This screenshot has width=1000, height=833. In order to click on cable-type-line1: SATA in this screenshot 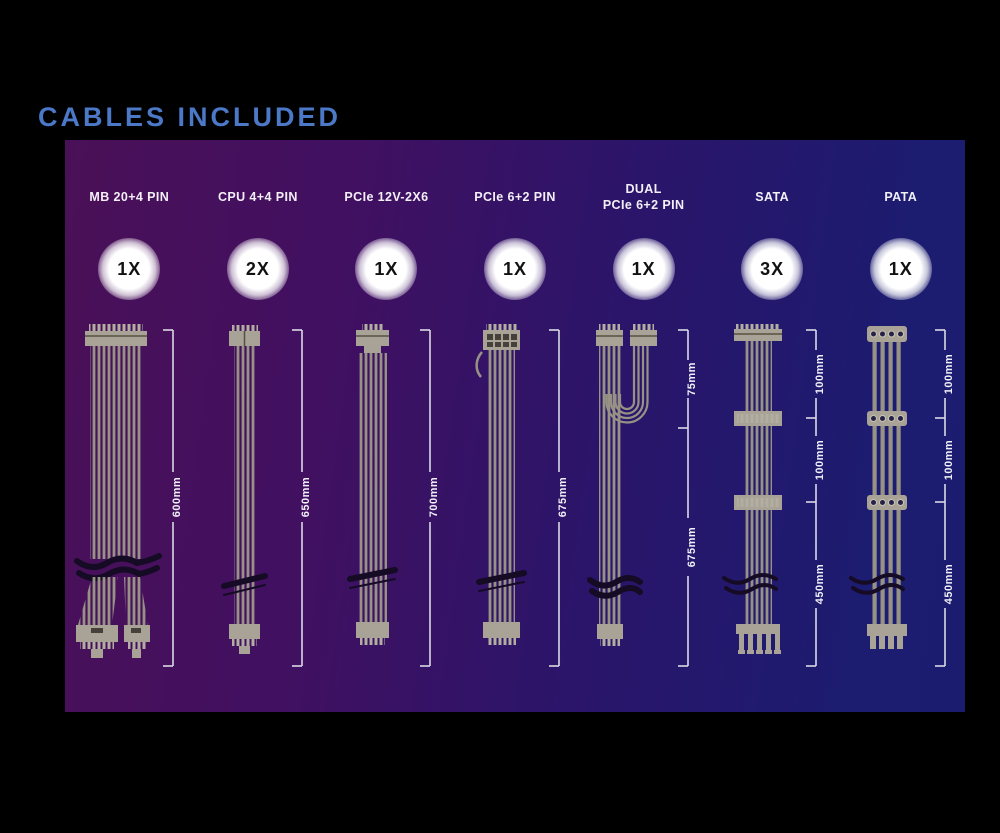, I will do `click(772, 197)`.